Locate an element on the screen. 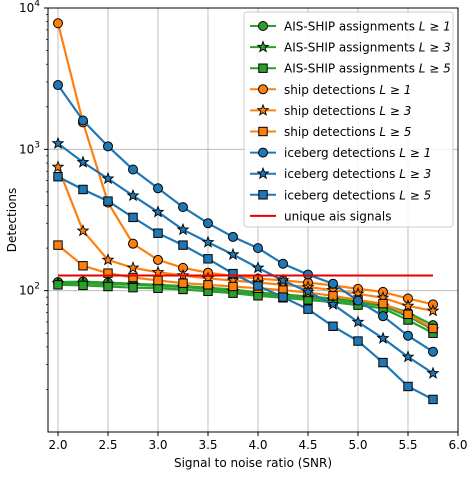  legend-label: iceberg detections L ≥ 5 is located at coordinates (357, 195).